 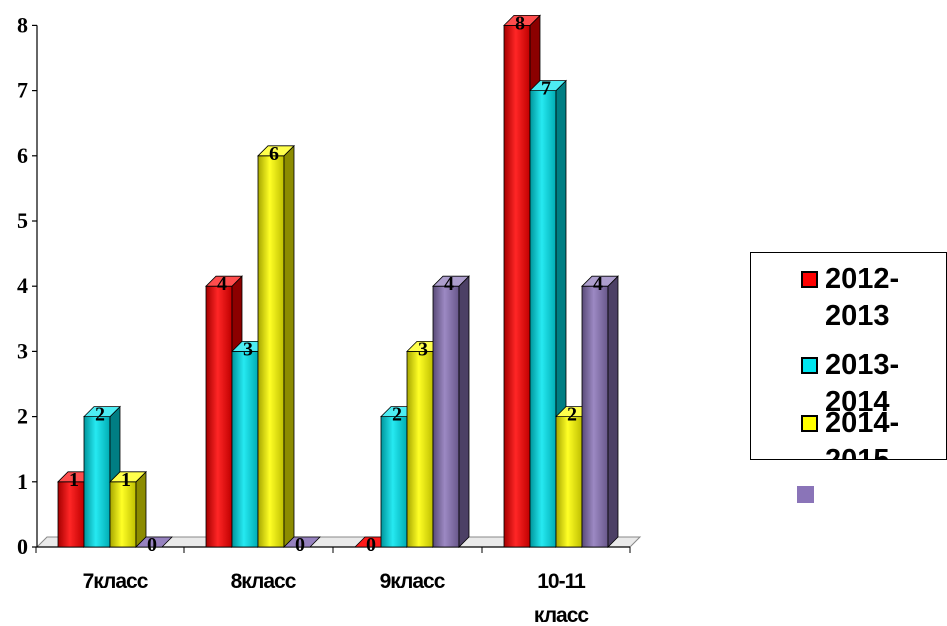 I want to click on legend-label: 2012- 2013, so click(x=862, y=297).